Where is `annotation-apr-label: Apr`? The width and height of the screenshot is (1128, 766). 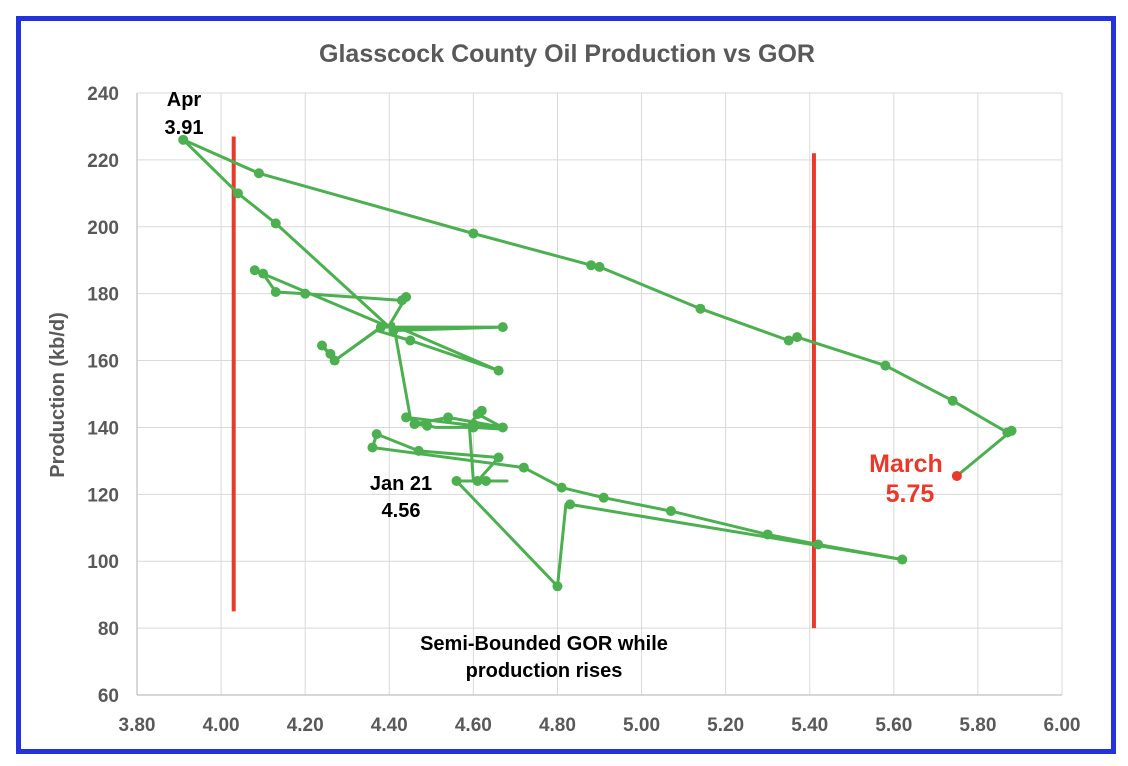
annotation-apr-label: Apr is located at coordinates (184, 100).